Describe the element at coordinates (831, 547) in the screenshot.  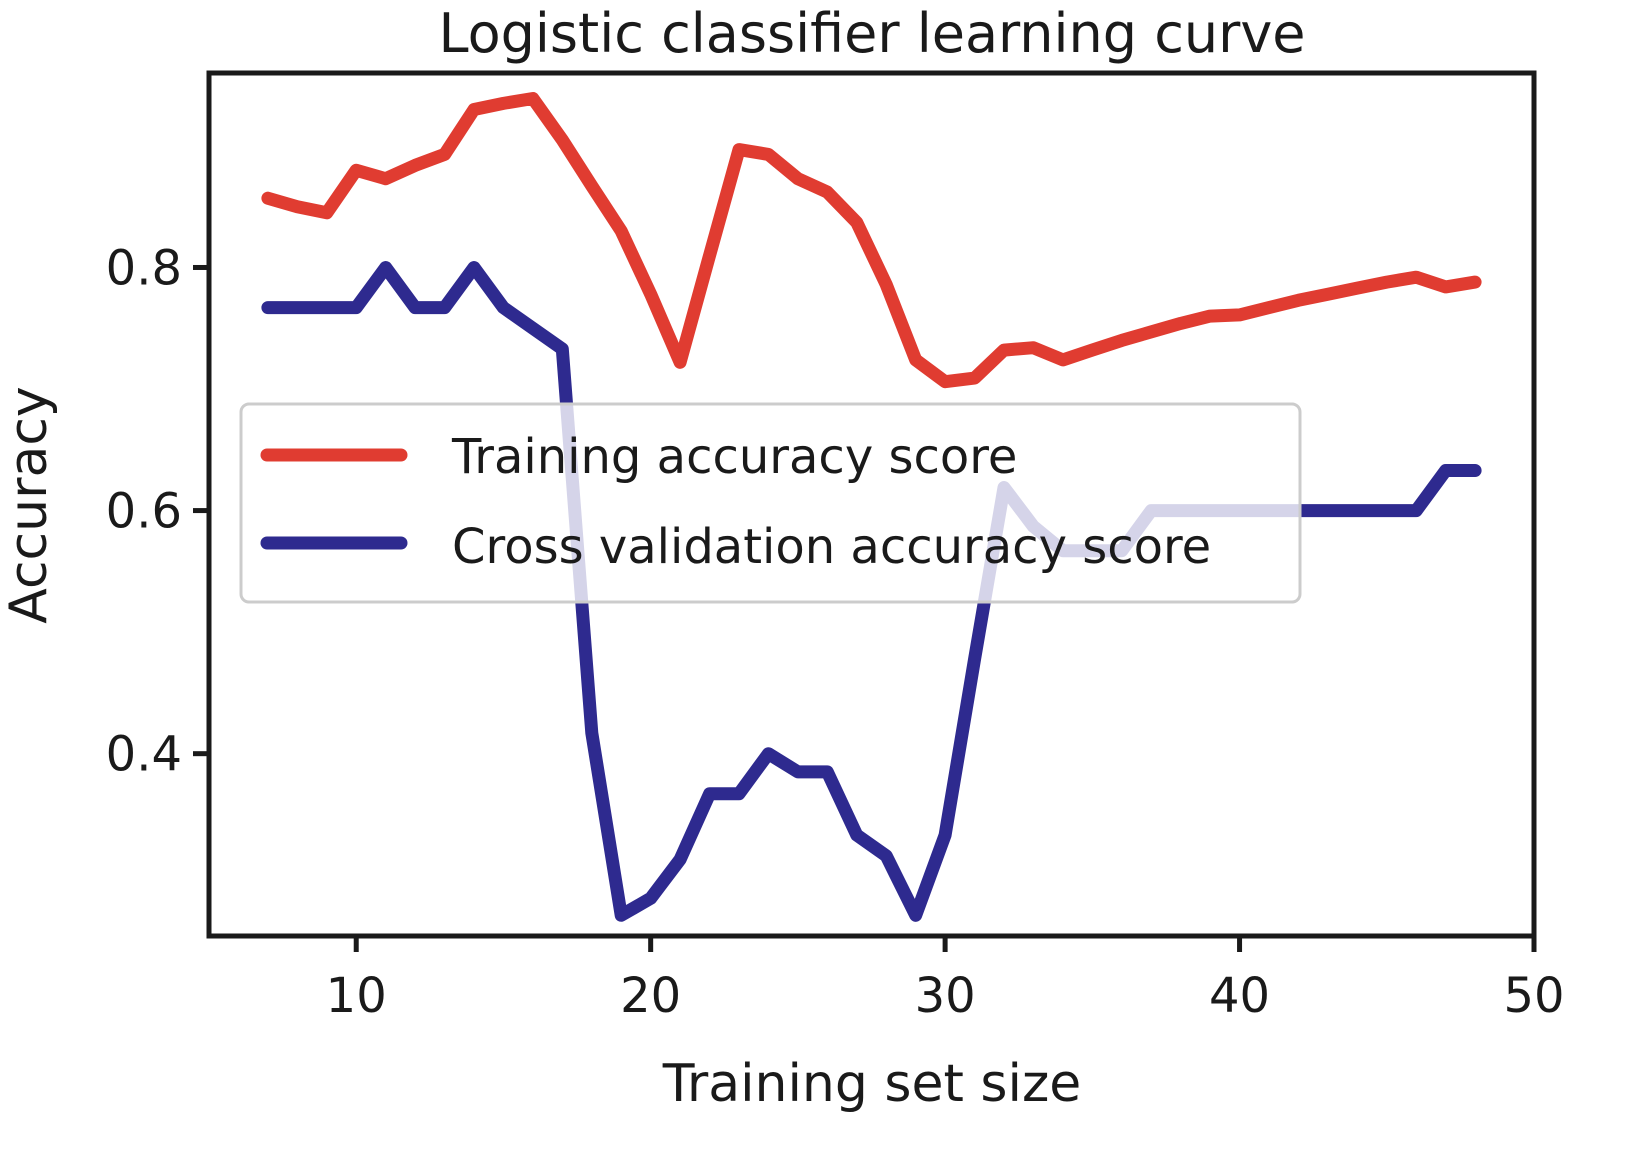
I see `legend-label-cross-validation: Cross validation accuracy score` at that location.